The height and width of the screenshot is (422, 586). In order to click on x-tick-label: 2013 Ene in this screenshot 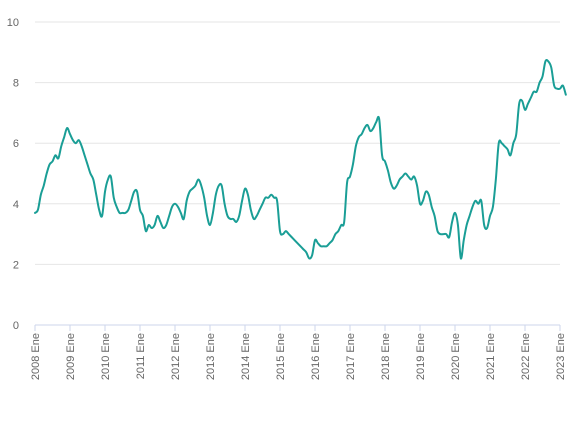, I will do `click(211, 356)`.